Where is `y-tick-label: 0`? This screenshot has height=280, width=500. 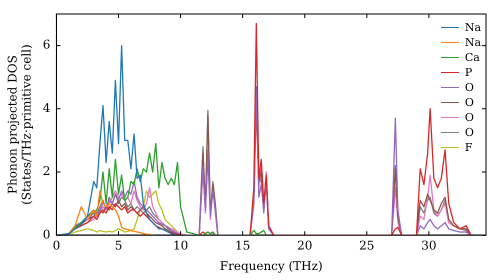 y-tick-label: 0 is located at coordinates (46, 234).